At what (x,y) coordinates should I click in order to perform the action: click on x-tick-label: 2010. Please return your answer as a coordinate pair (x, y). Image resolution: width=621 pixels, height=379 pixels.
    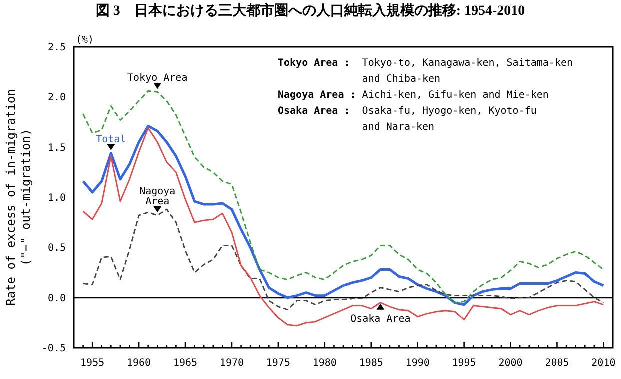
    Looking at the image, I should click on (604, 363).